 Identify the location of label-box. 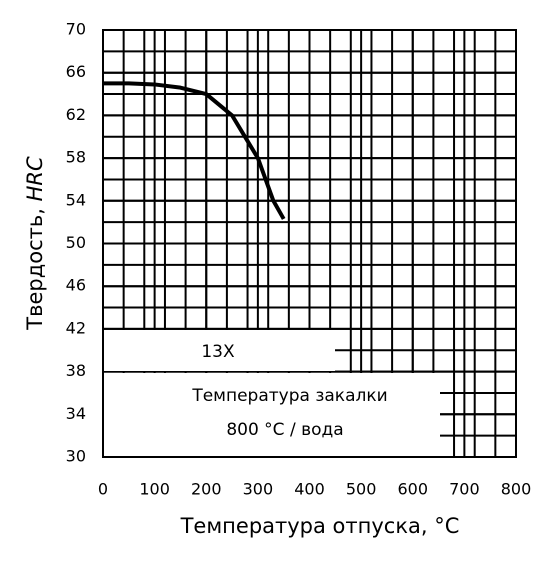
(219, 350).